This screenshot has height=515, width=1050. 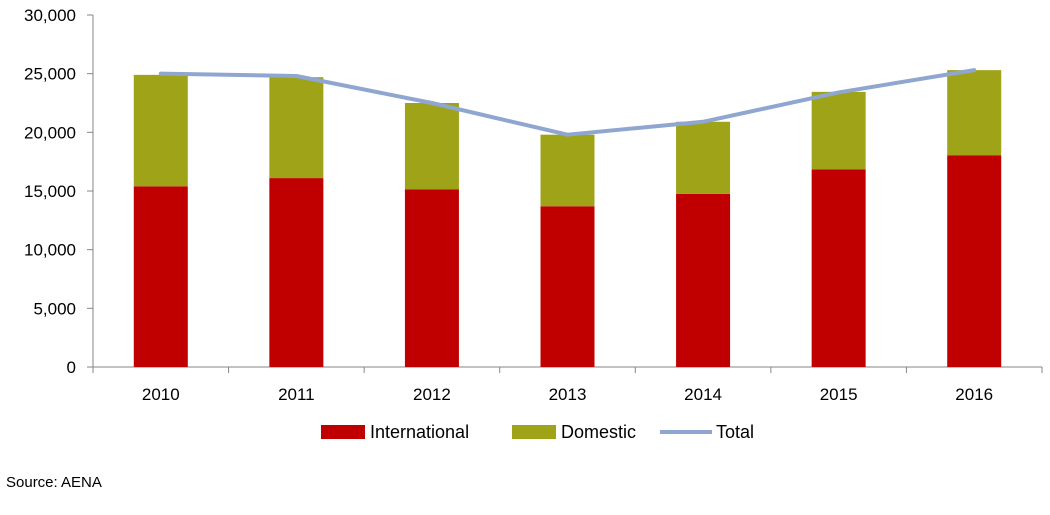 What do you see at coordinates (838, 268) in the screenshot?
I see `bar-international-2015` at bounding box center [838, 268].